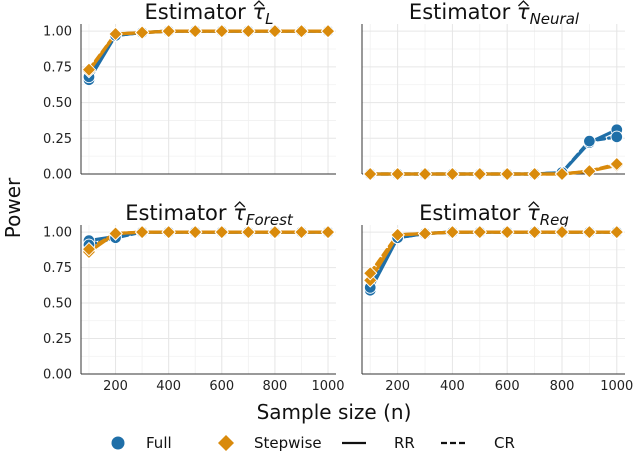 The width and height of the screenshot is (634, 463). Describe the element at coordinates (504, 443) in the screenshot. I see `legend-label: CR` at that location.